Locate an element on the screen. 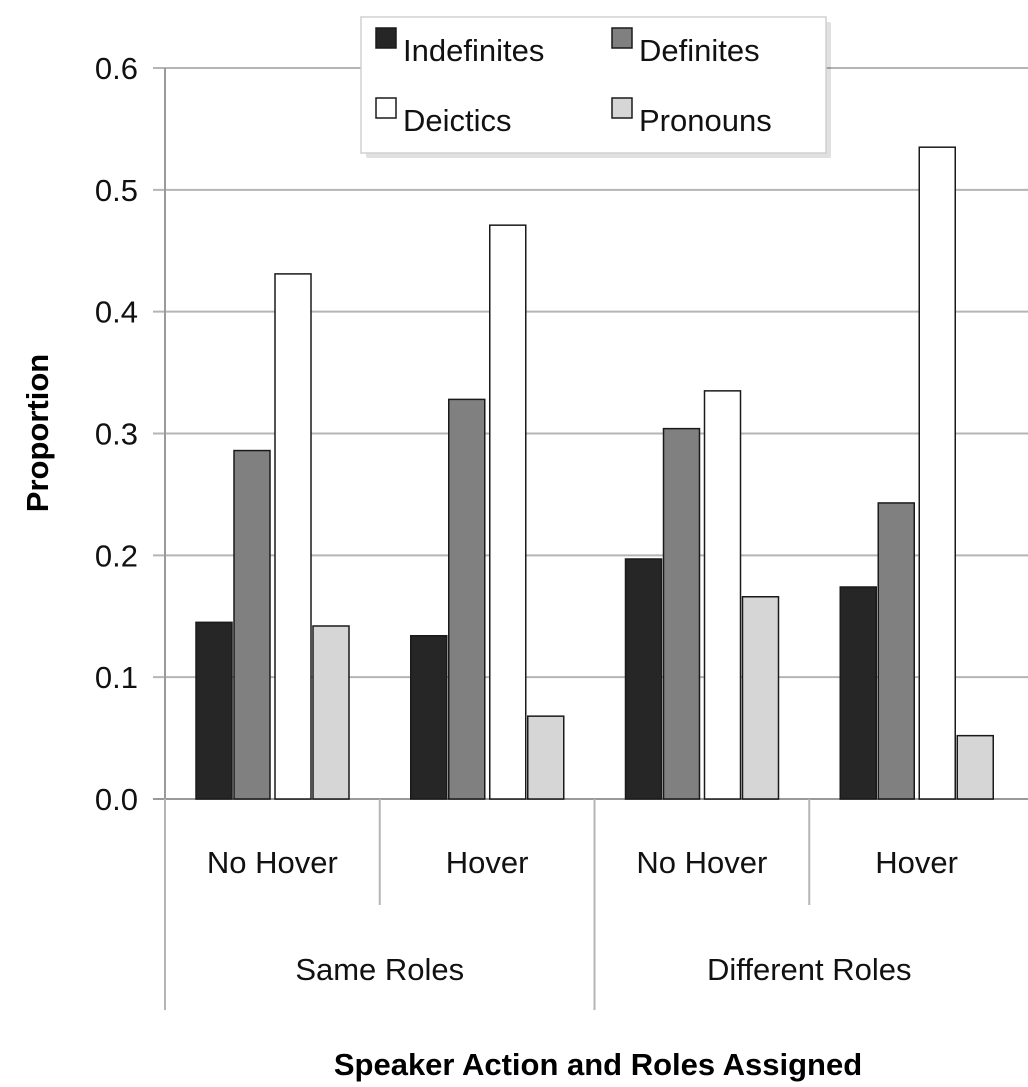 This screenshot has height=1087, width=1028. legend-box is located at coordinates (593, 85).